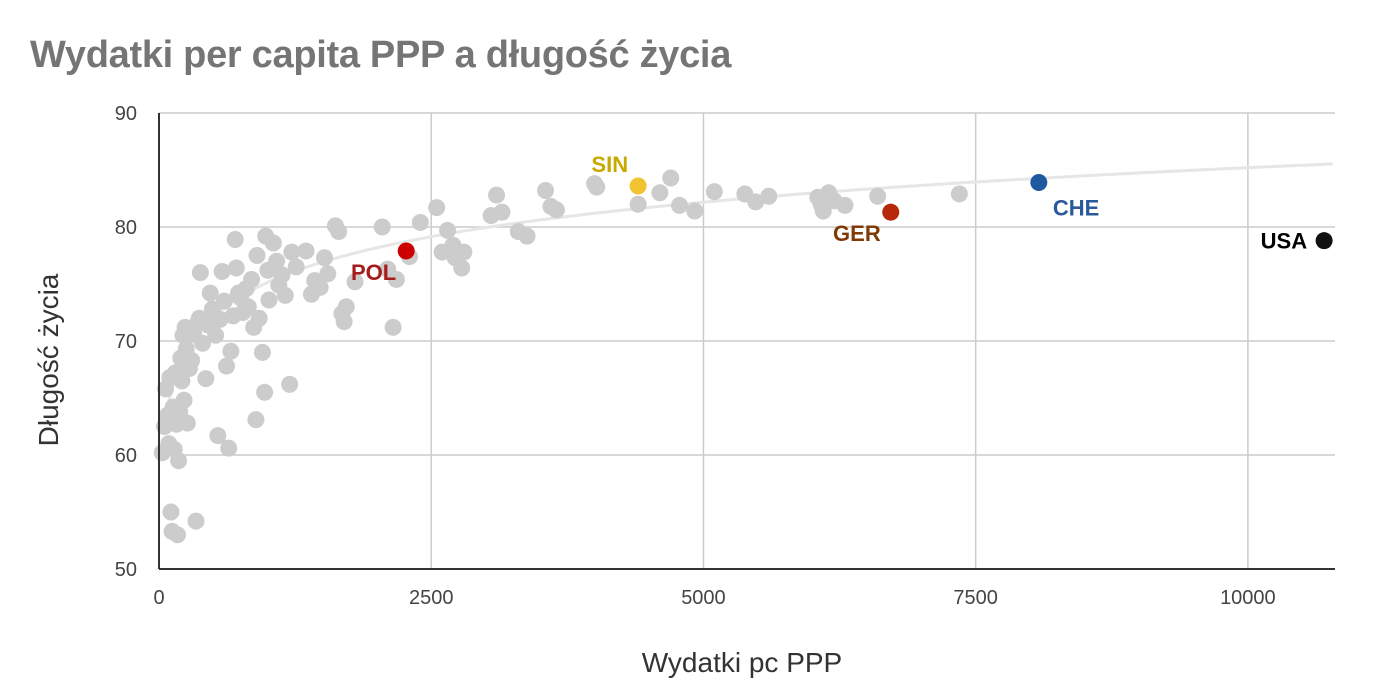 This screenshot has width=1400, height=700. I want to click on point-label-che: CHE, so click(1076, 208).